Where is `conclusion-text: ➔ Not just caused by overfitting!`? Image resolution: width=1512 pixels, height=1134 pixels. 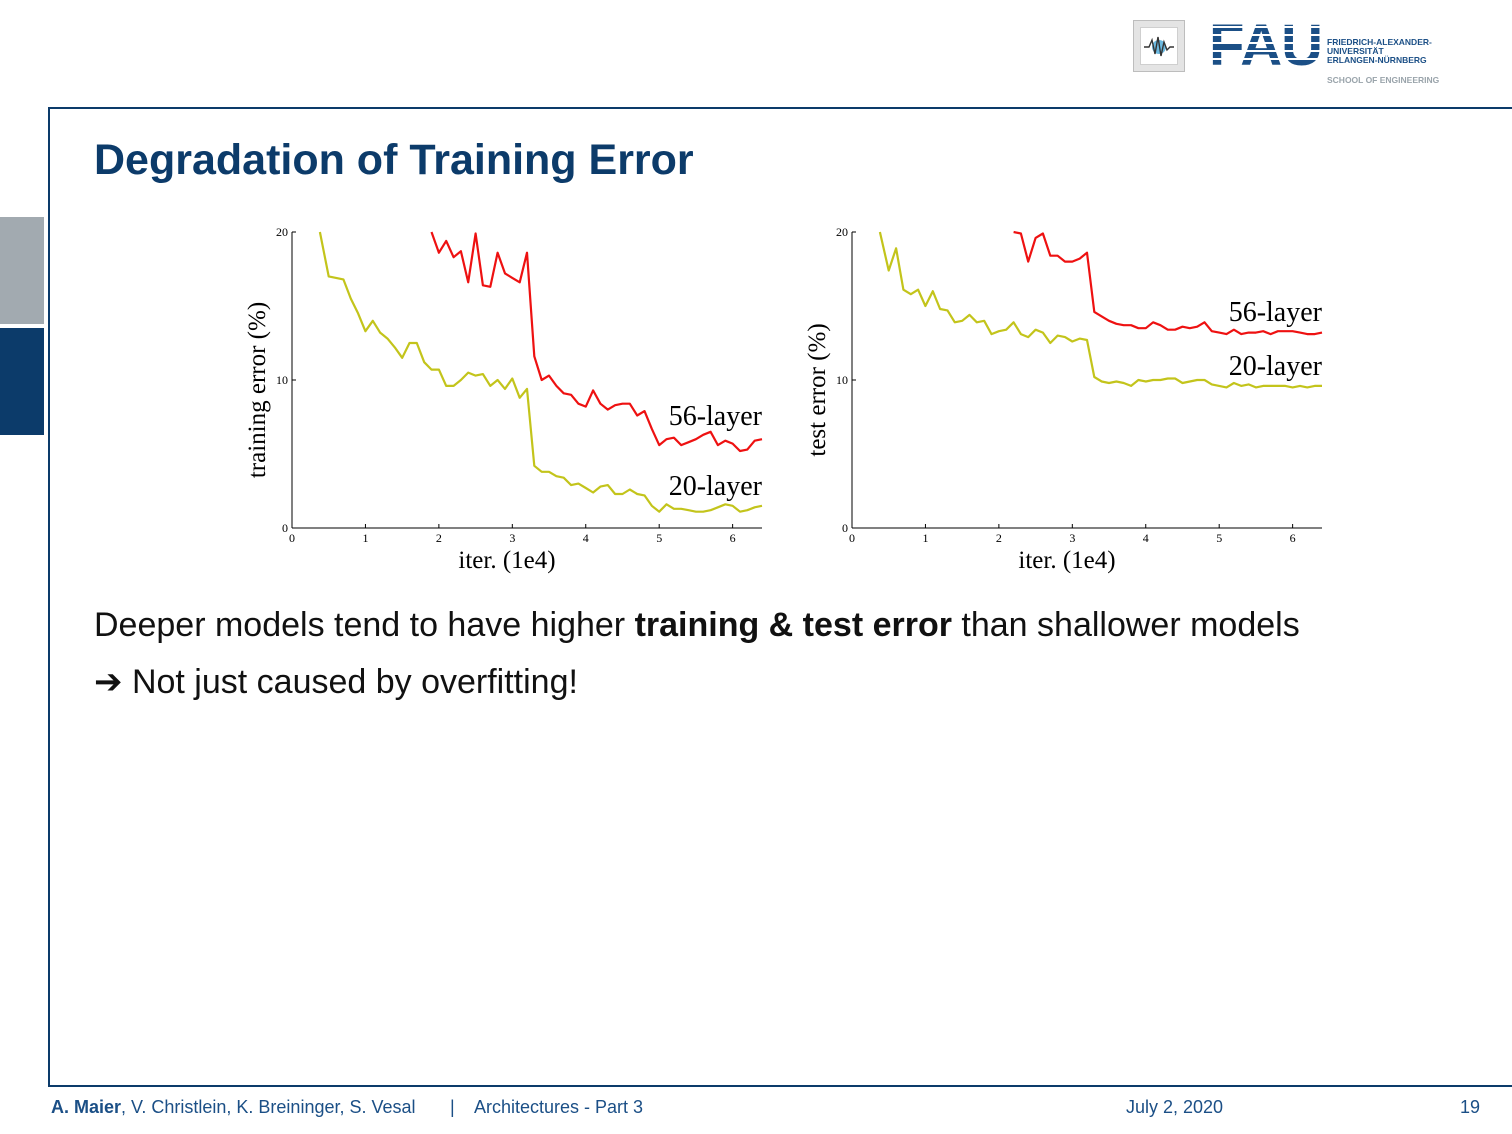
conclusion-text: ➔ Not just caused by overfitting! is located at coordinates (336, 682).